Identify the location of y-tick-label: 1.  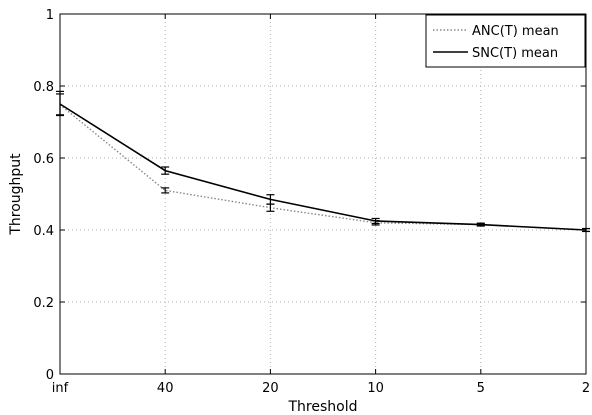
(50, 15).